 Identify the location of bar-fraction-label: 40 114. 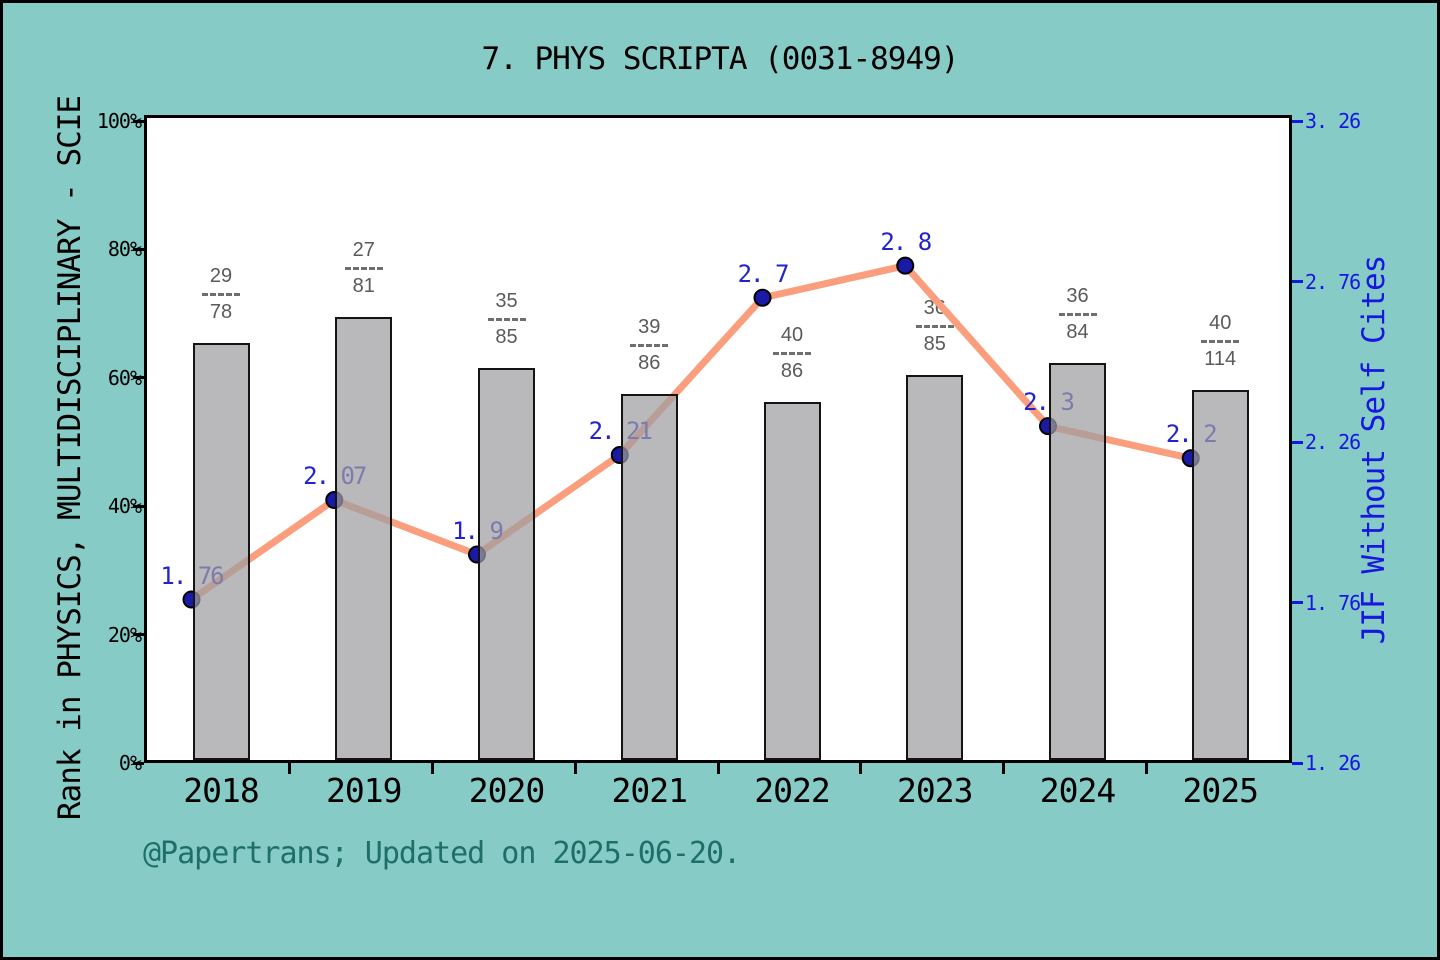
(1220, 341).